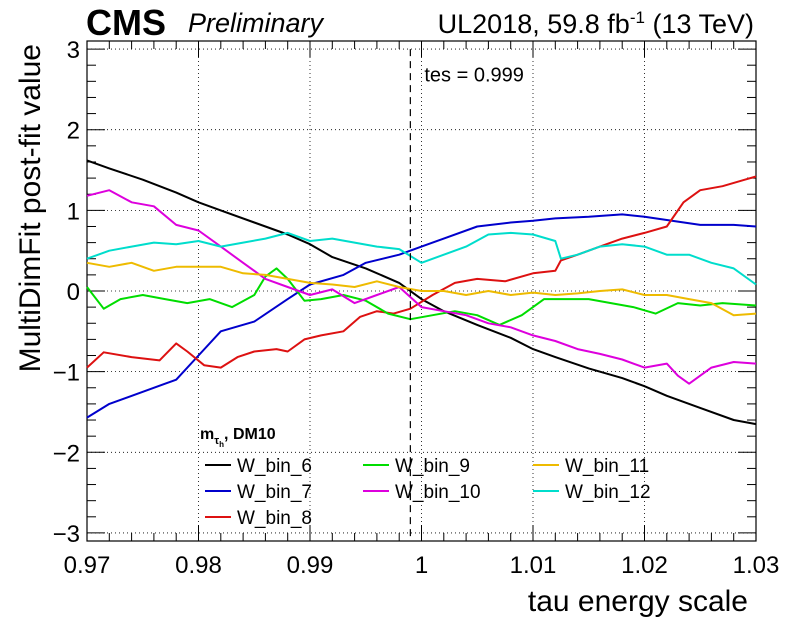 This screenshot has width=796, height=622. Describe the element at coordinates (533, 565) in the screenshot. I see `x-tick-label: 1.01` at that location.